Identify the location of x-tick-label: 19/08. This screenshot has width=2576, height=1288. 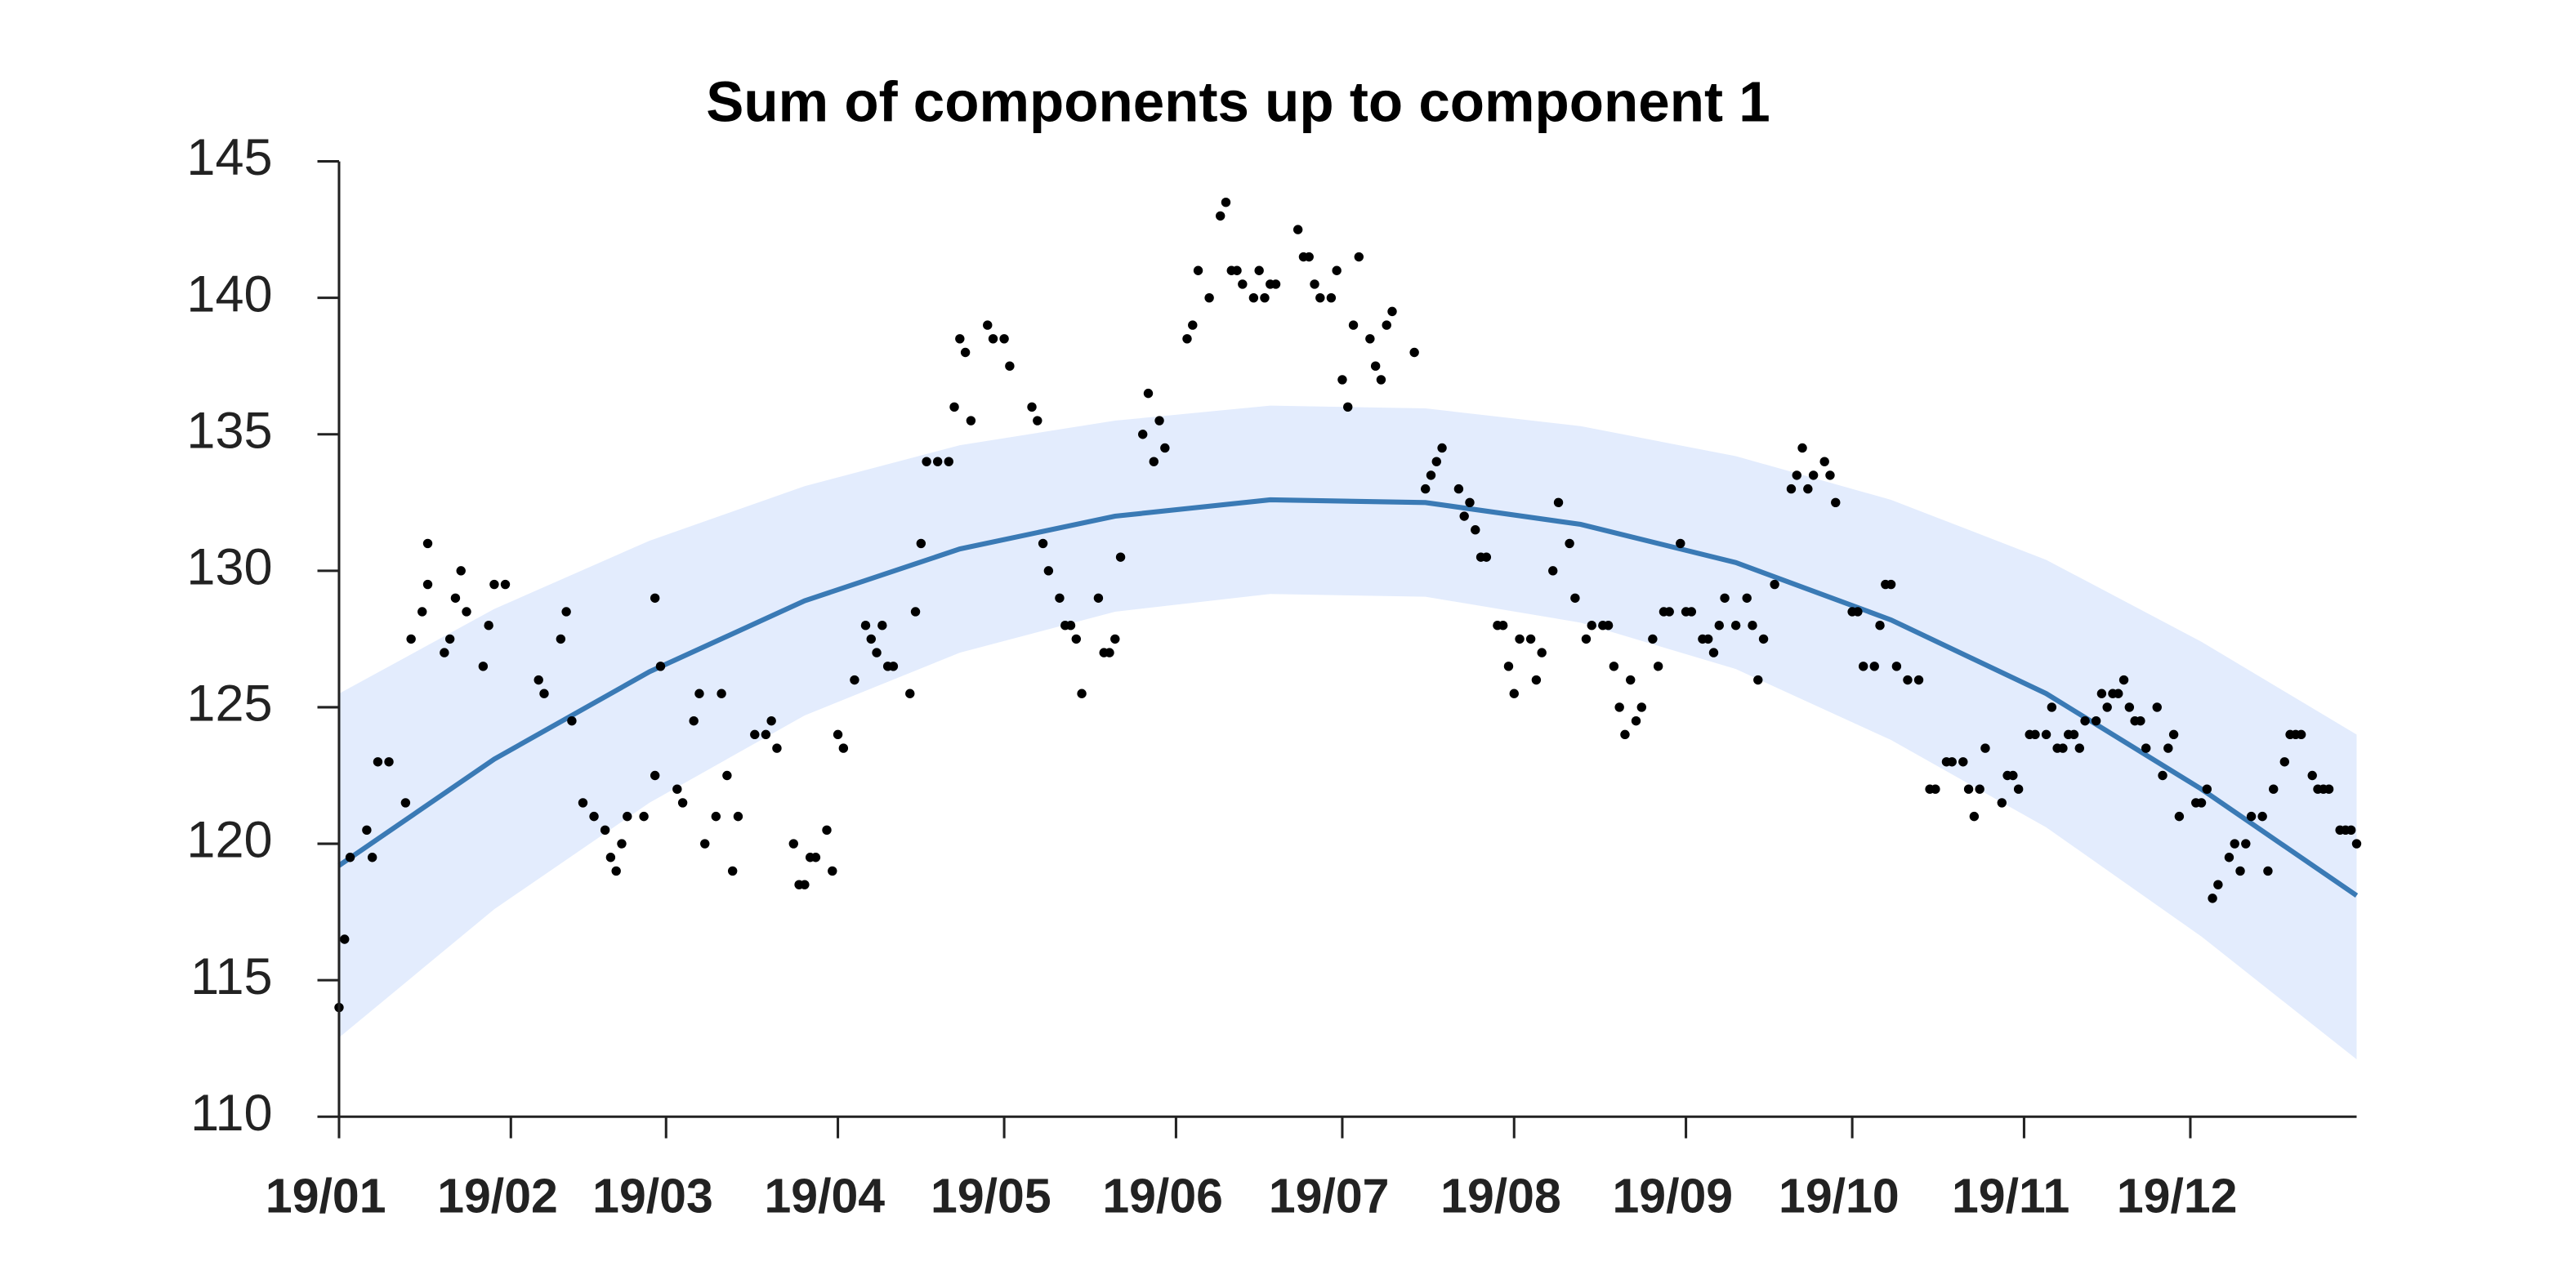
(1501, 1196).